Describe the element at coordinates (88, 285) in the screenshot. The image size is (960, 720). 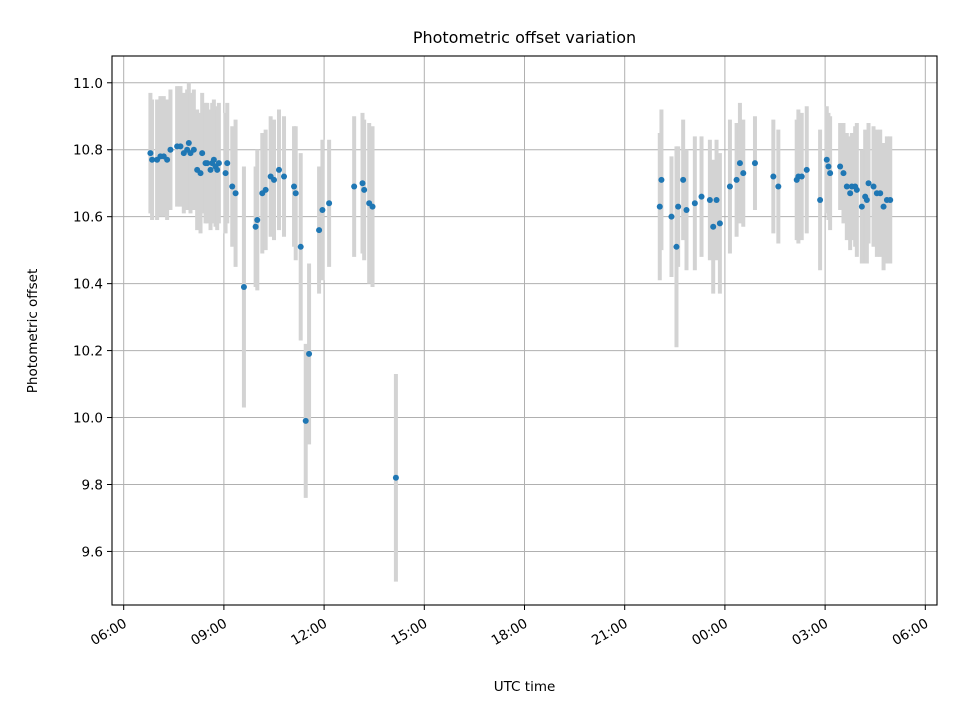
I see `y-tick-label: 10.4` at that location.